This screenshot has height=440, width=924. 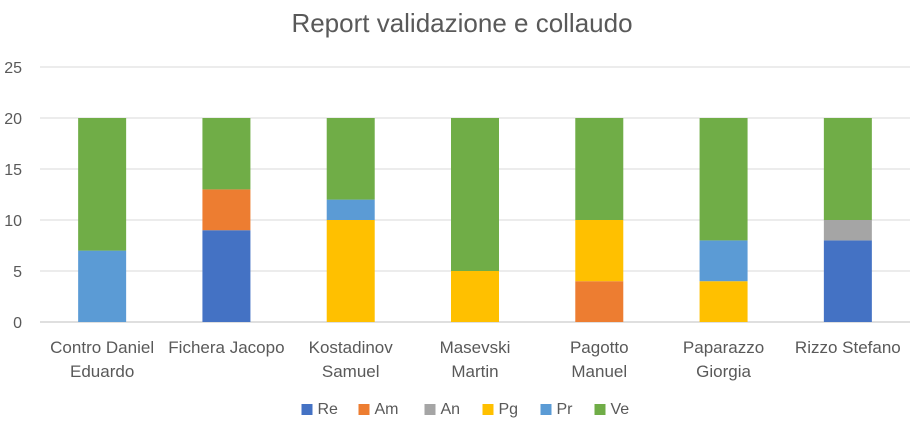 I want to click on legend-label-ve: Ve, so click(x=620, y=409).